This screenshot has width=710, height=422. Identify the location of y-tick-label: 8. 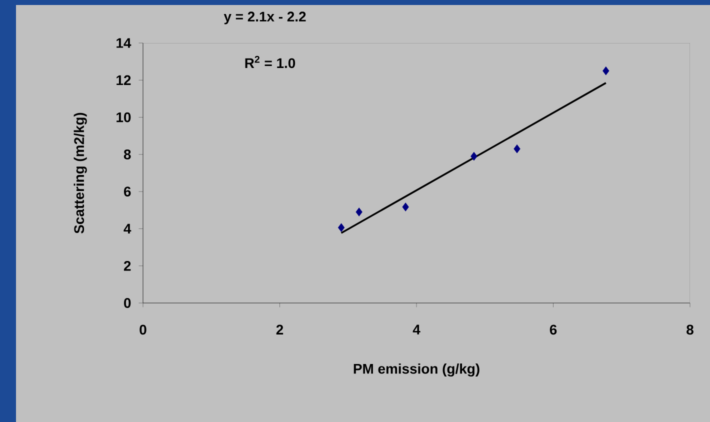
(127, 154).